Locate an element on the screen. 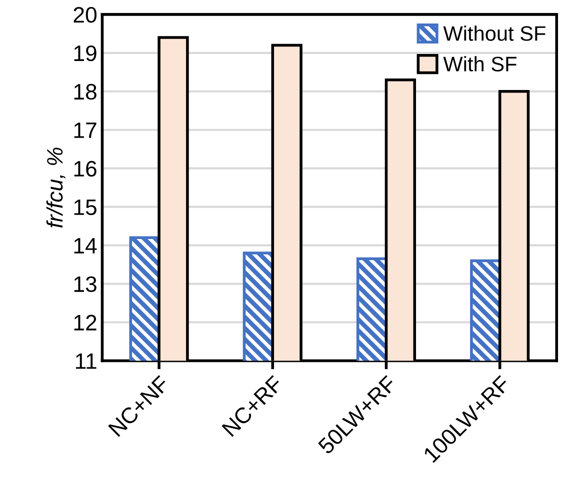 This screenshot has width=568, height=481. y-tick-label: 11 is located at coordinates (86, 361).